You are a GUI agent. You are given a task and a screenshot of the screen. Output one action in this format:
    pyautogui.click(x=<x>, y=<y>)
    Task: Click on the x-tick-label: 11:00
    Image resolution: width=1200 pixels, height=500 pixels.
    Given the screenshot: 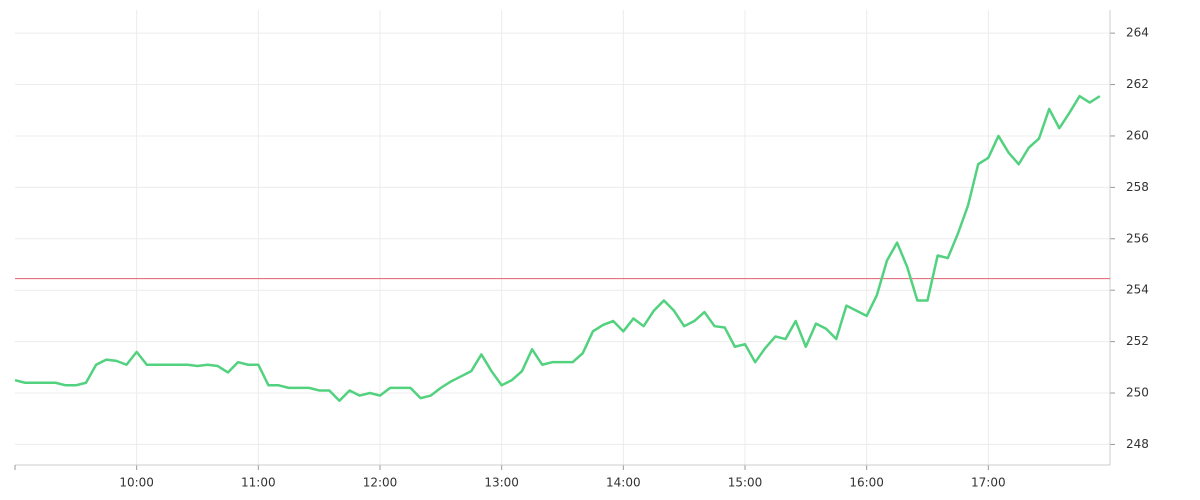 What is the action you would take?
    pyautogui.click(x=258, y=483)
    